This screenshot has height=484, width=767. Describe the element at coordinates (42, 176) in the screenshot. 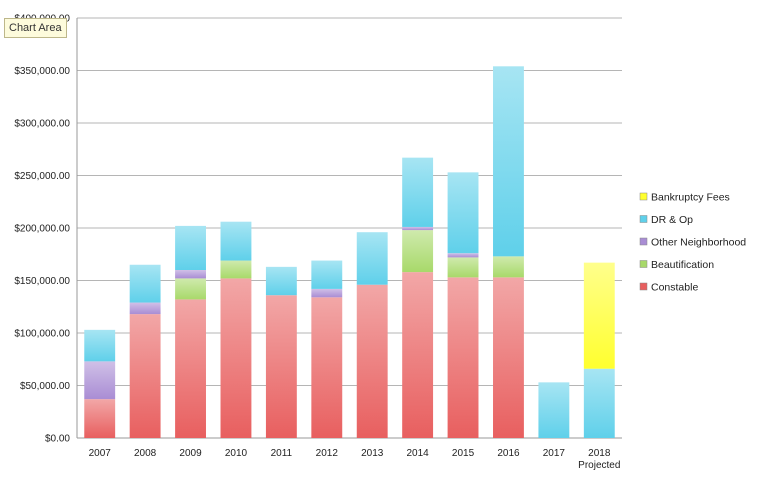

I see `y-tick-label: $250,000.00` at that location.